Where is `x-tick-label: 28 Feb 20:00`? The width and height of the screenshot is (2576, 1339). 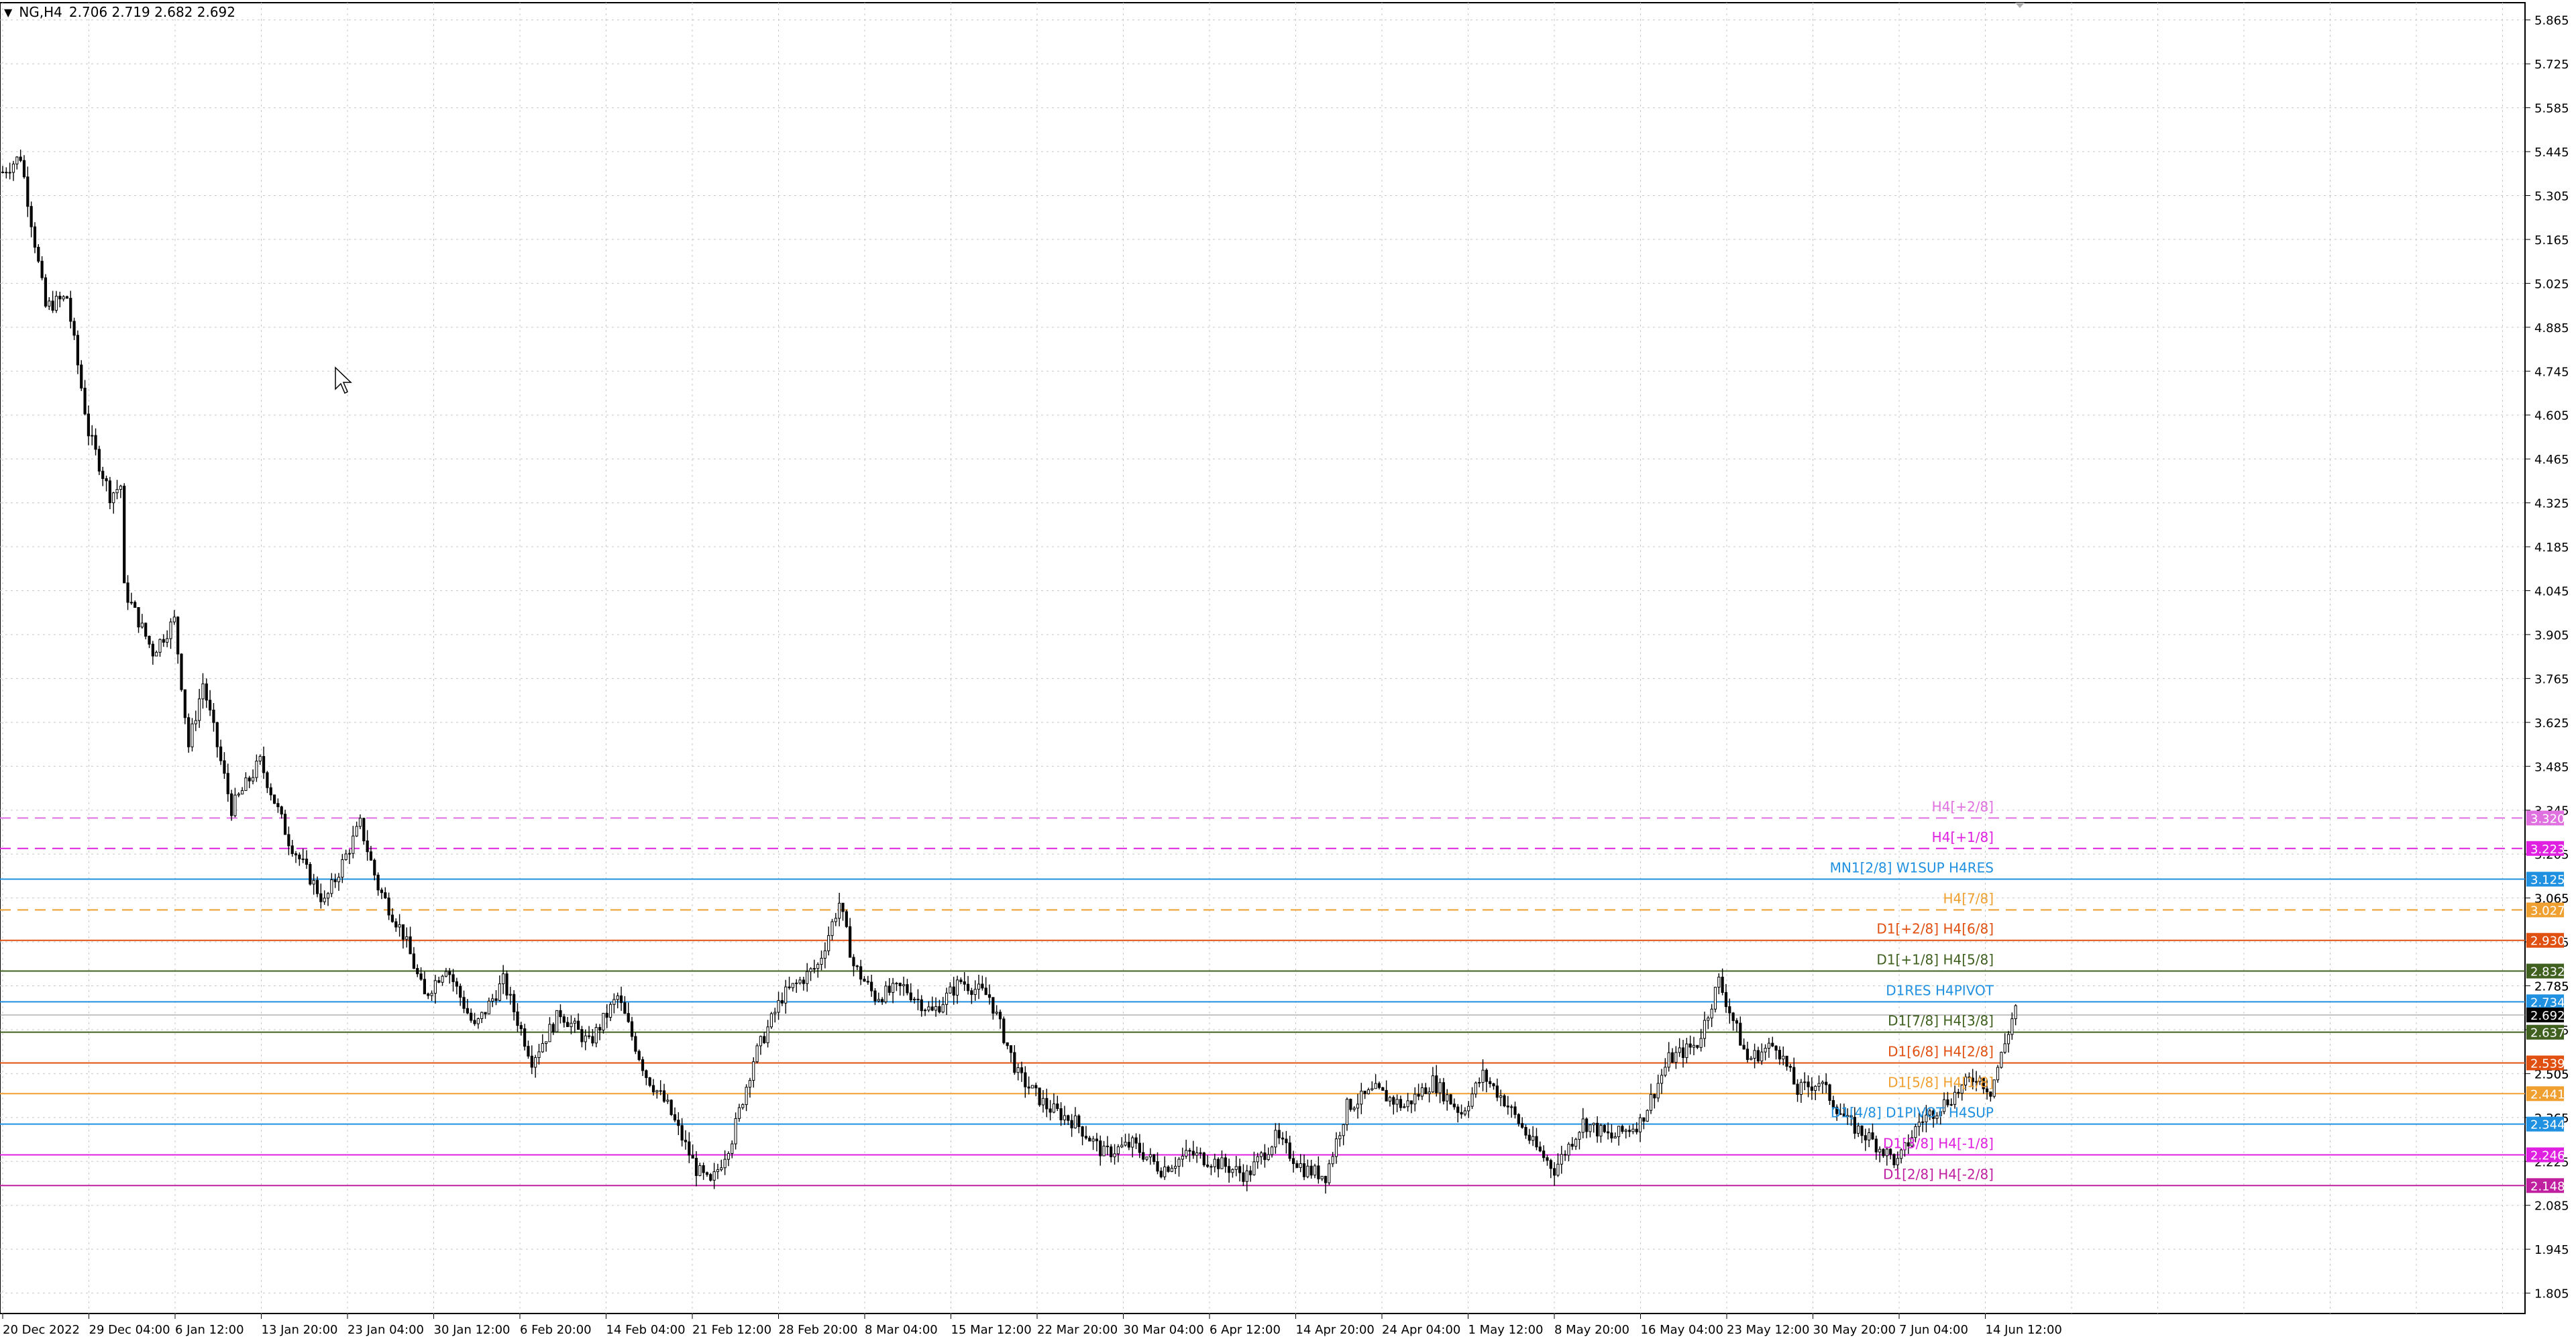 x-tick-label: 28 Feb 20:00 is located at coordinates (818, 1330).